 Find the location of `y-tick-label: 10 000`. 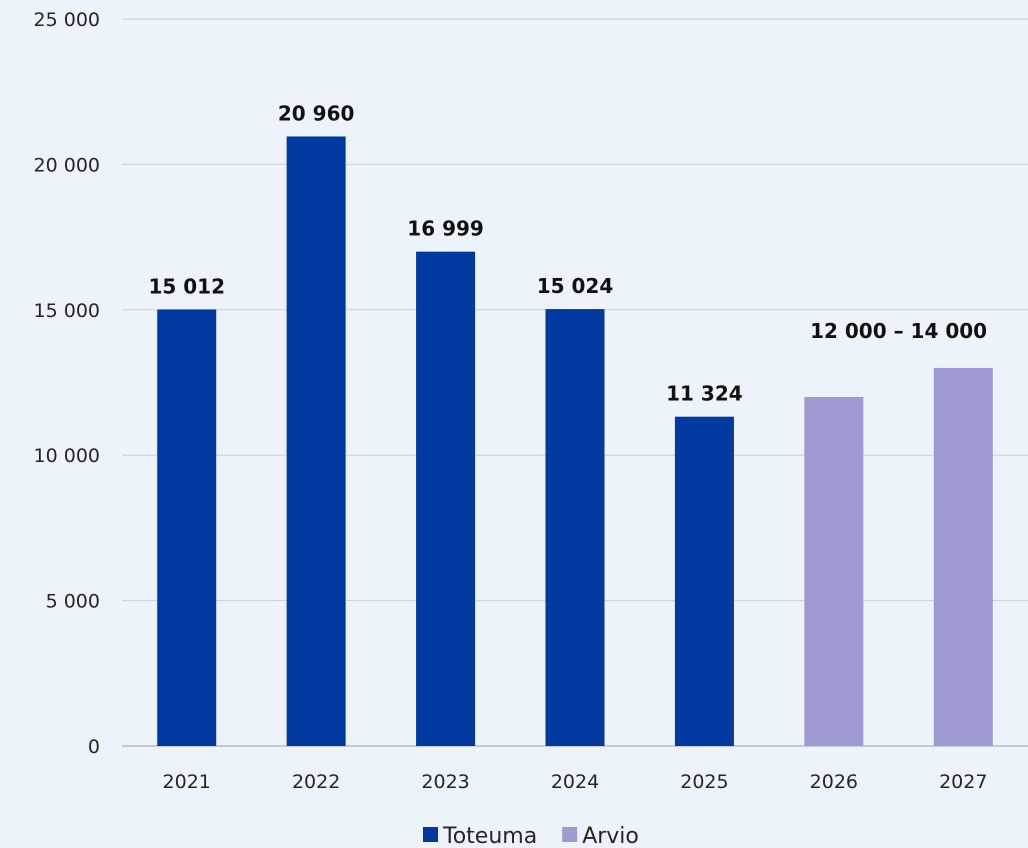

y-tick-label: 10 000 is located at coordinates (67, 456).